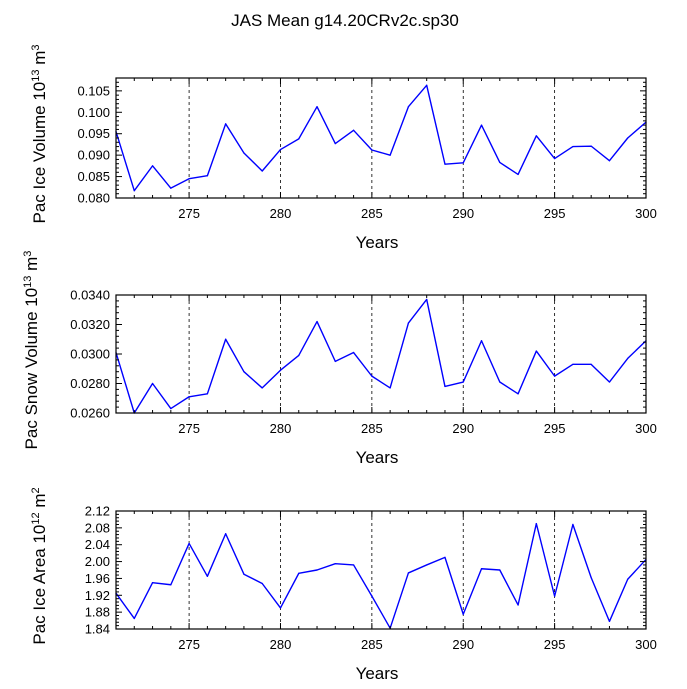 This screenshot has width=687, height=689. I want to click on y-tick-label: 0.0260, so click(90, 413).